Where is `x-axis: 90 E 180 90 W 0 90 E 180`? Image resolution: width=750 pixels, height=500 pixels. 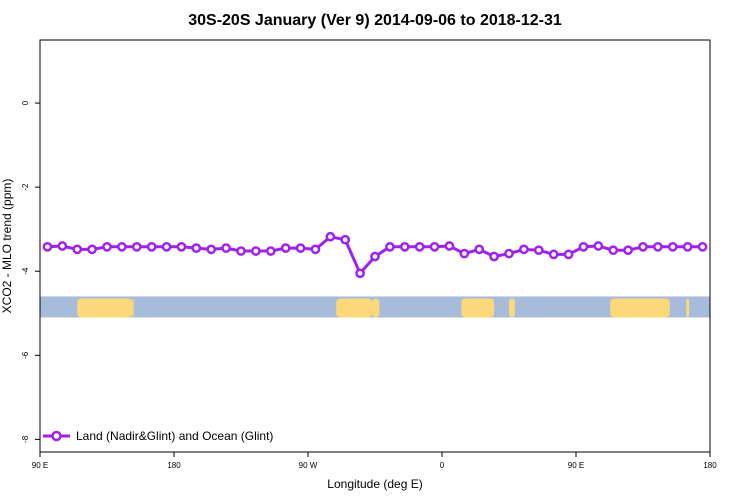
x-axis: 90 E 180 90 W 0 90 E 180 is located at coordinates (374, 461).